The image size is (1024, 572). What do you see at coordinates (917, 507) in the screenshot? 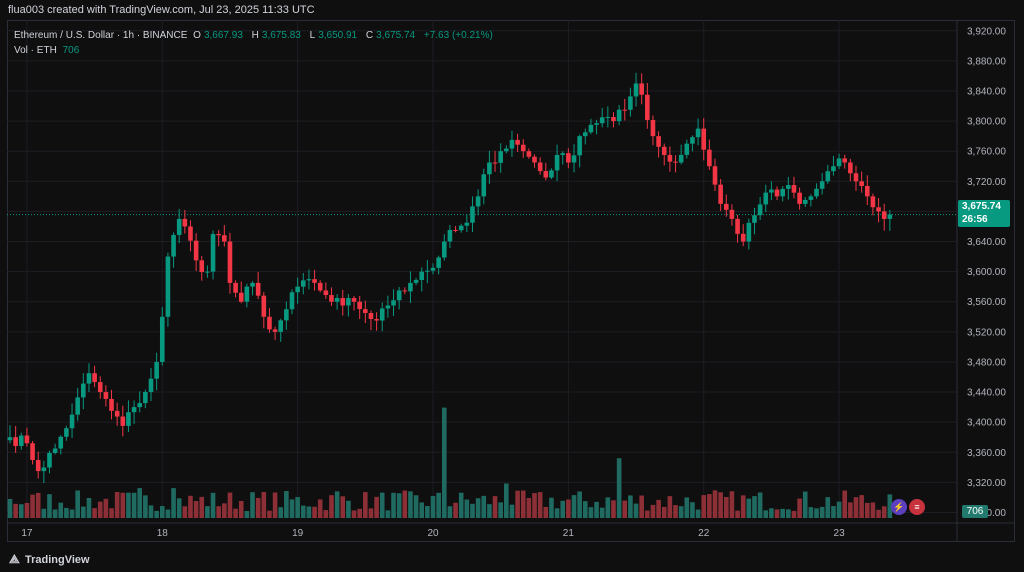
I see `us-flag-icon: ≡` at bounding box center [917, 507].